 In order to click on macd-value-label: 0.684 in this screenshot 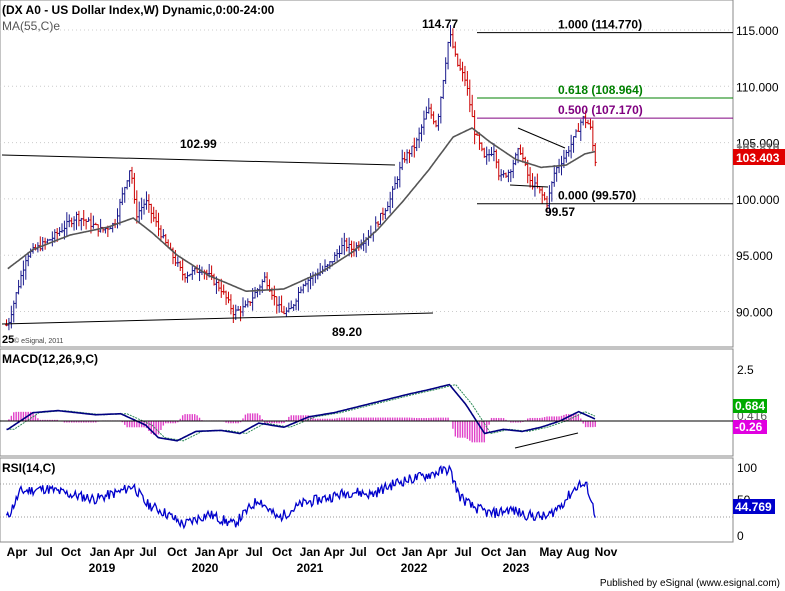, I will do `click(750, 406)`.